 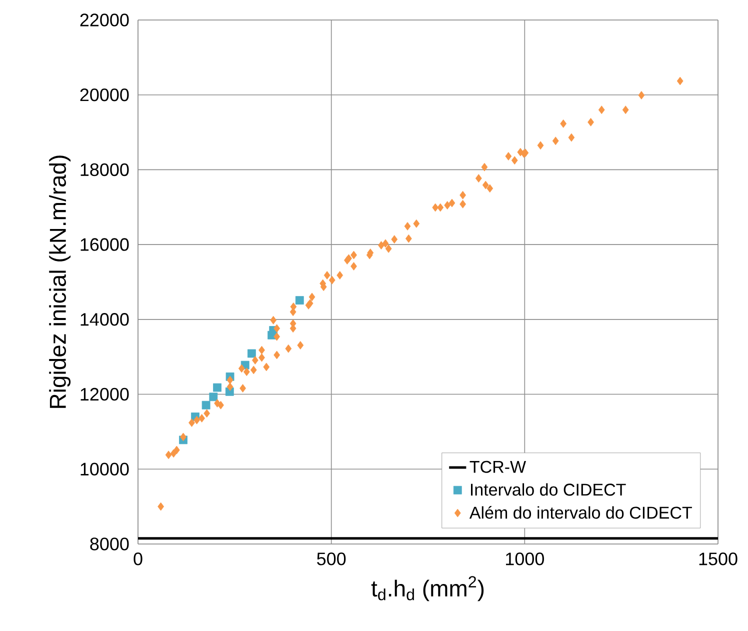 I want to click on x-tick-label: 500, so click(x=331, y=559).